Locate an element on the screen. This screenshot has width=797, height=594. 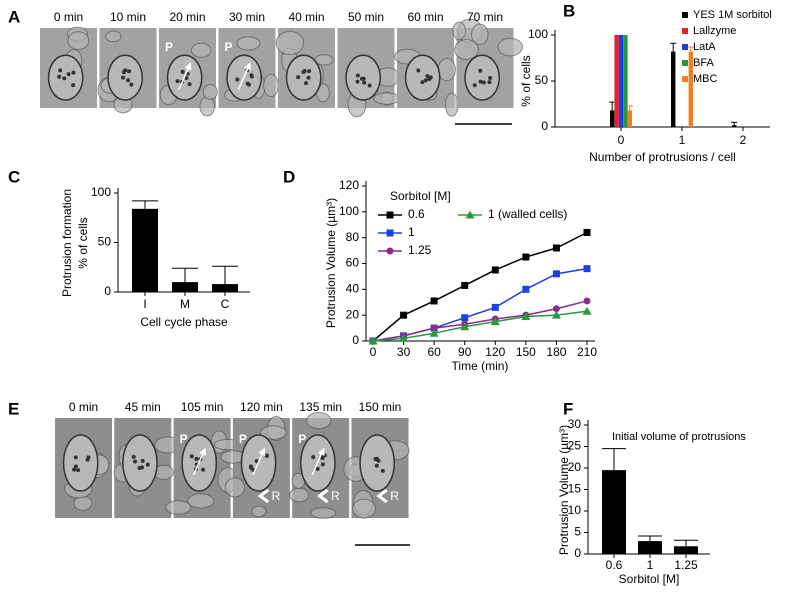
y-axis-title: Protrusion Volume (µm³) is located at coordinates (331, 263).